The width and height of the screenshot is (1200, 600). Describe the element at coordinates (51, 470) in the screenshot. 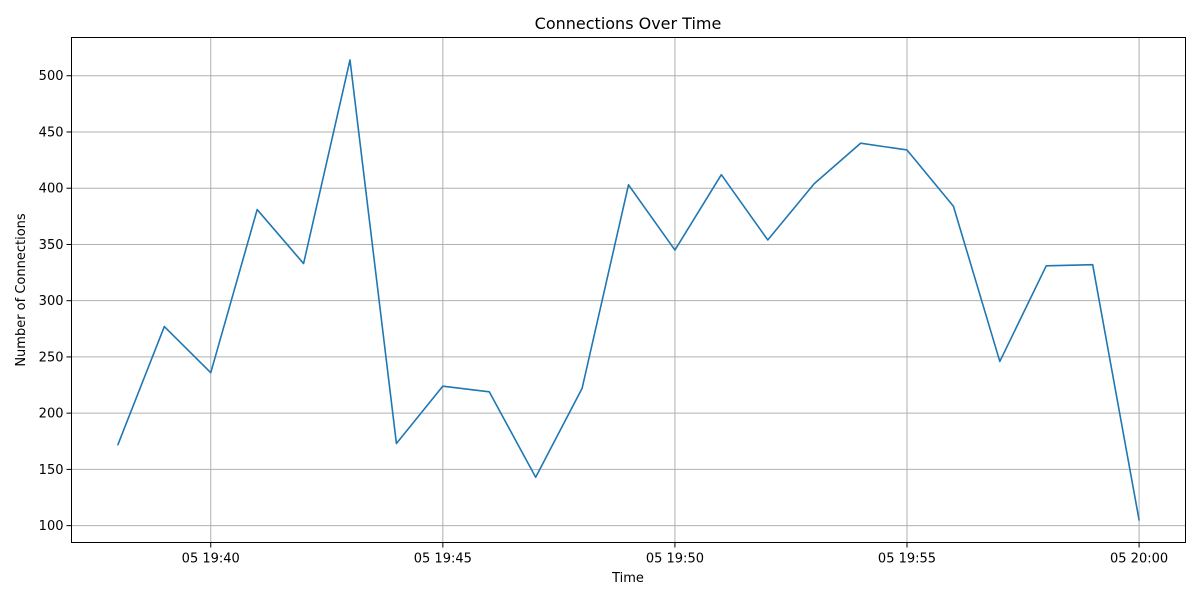

I see `y-tick-label: 150` at that location.